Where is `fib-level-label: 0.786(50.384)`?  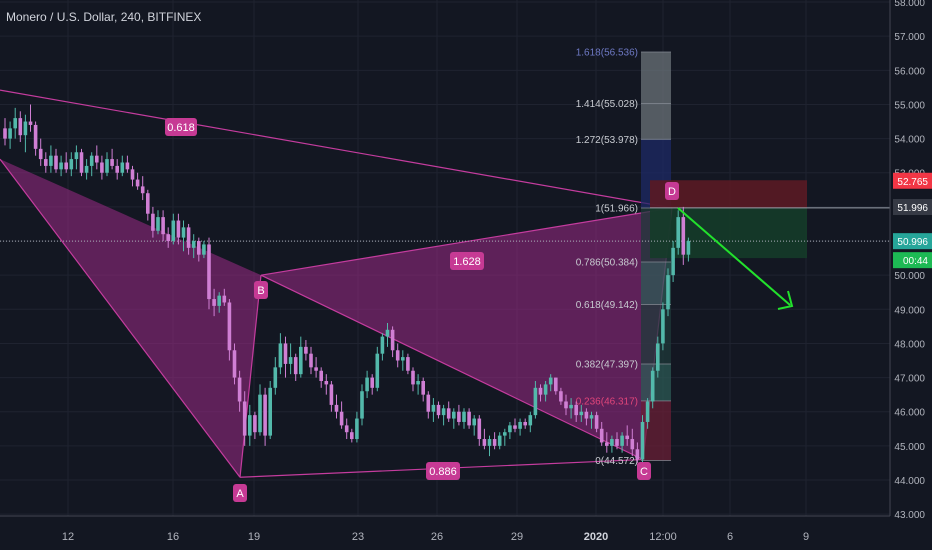
fib-level-label: 0.786(50.384) is located at coordinates (607, 263).